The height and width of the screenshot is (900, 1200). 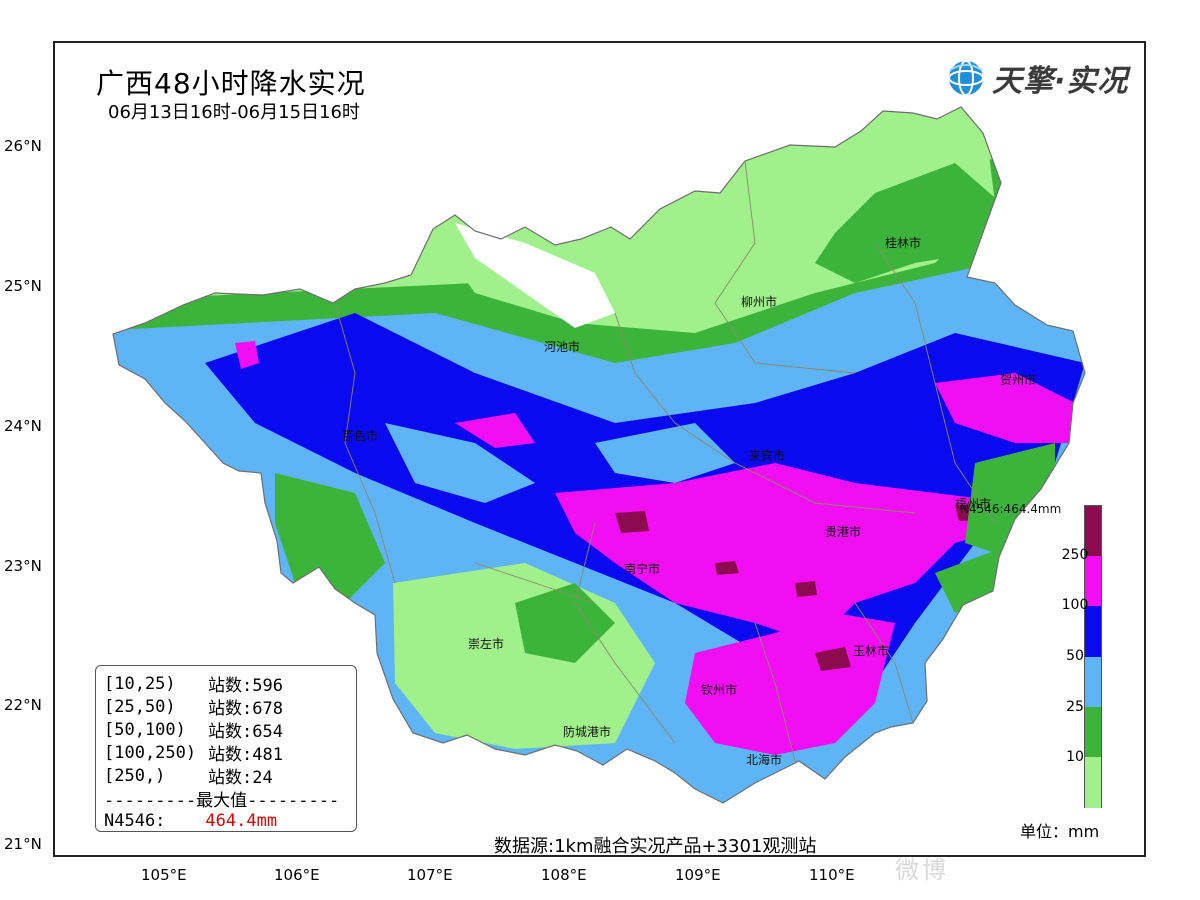 What do you see at coordinates (759, 302) in the screenshot?
I see `city-label-liuzhou: 柳州市` at bounding box center [759, 302].